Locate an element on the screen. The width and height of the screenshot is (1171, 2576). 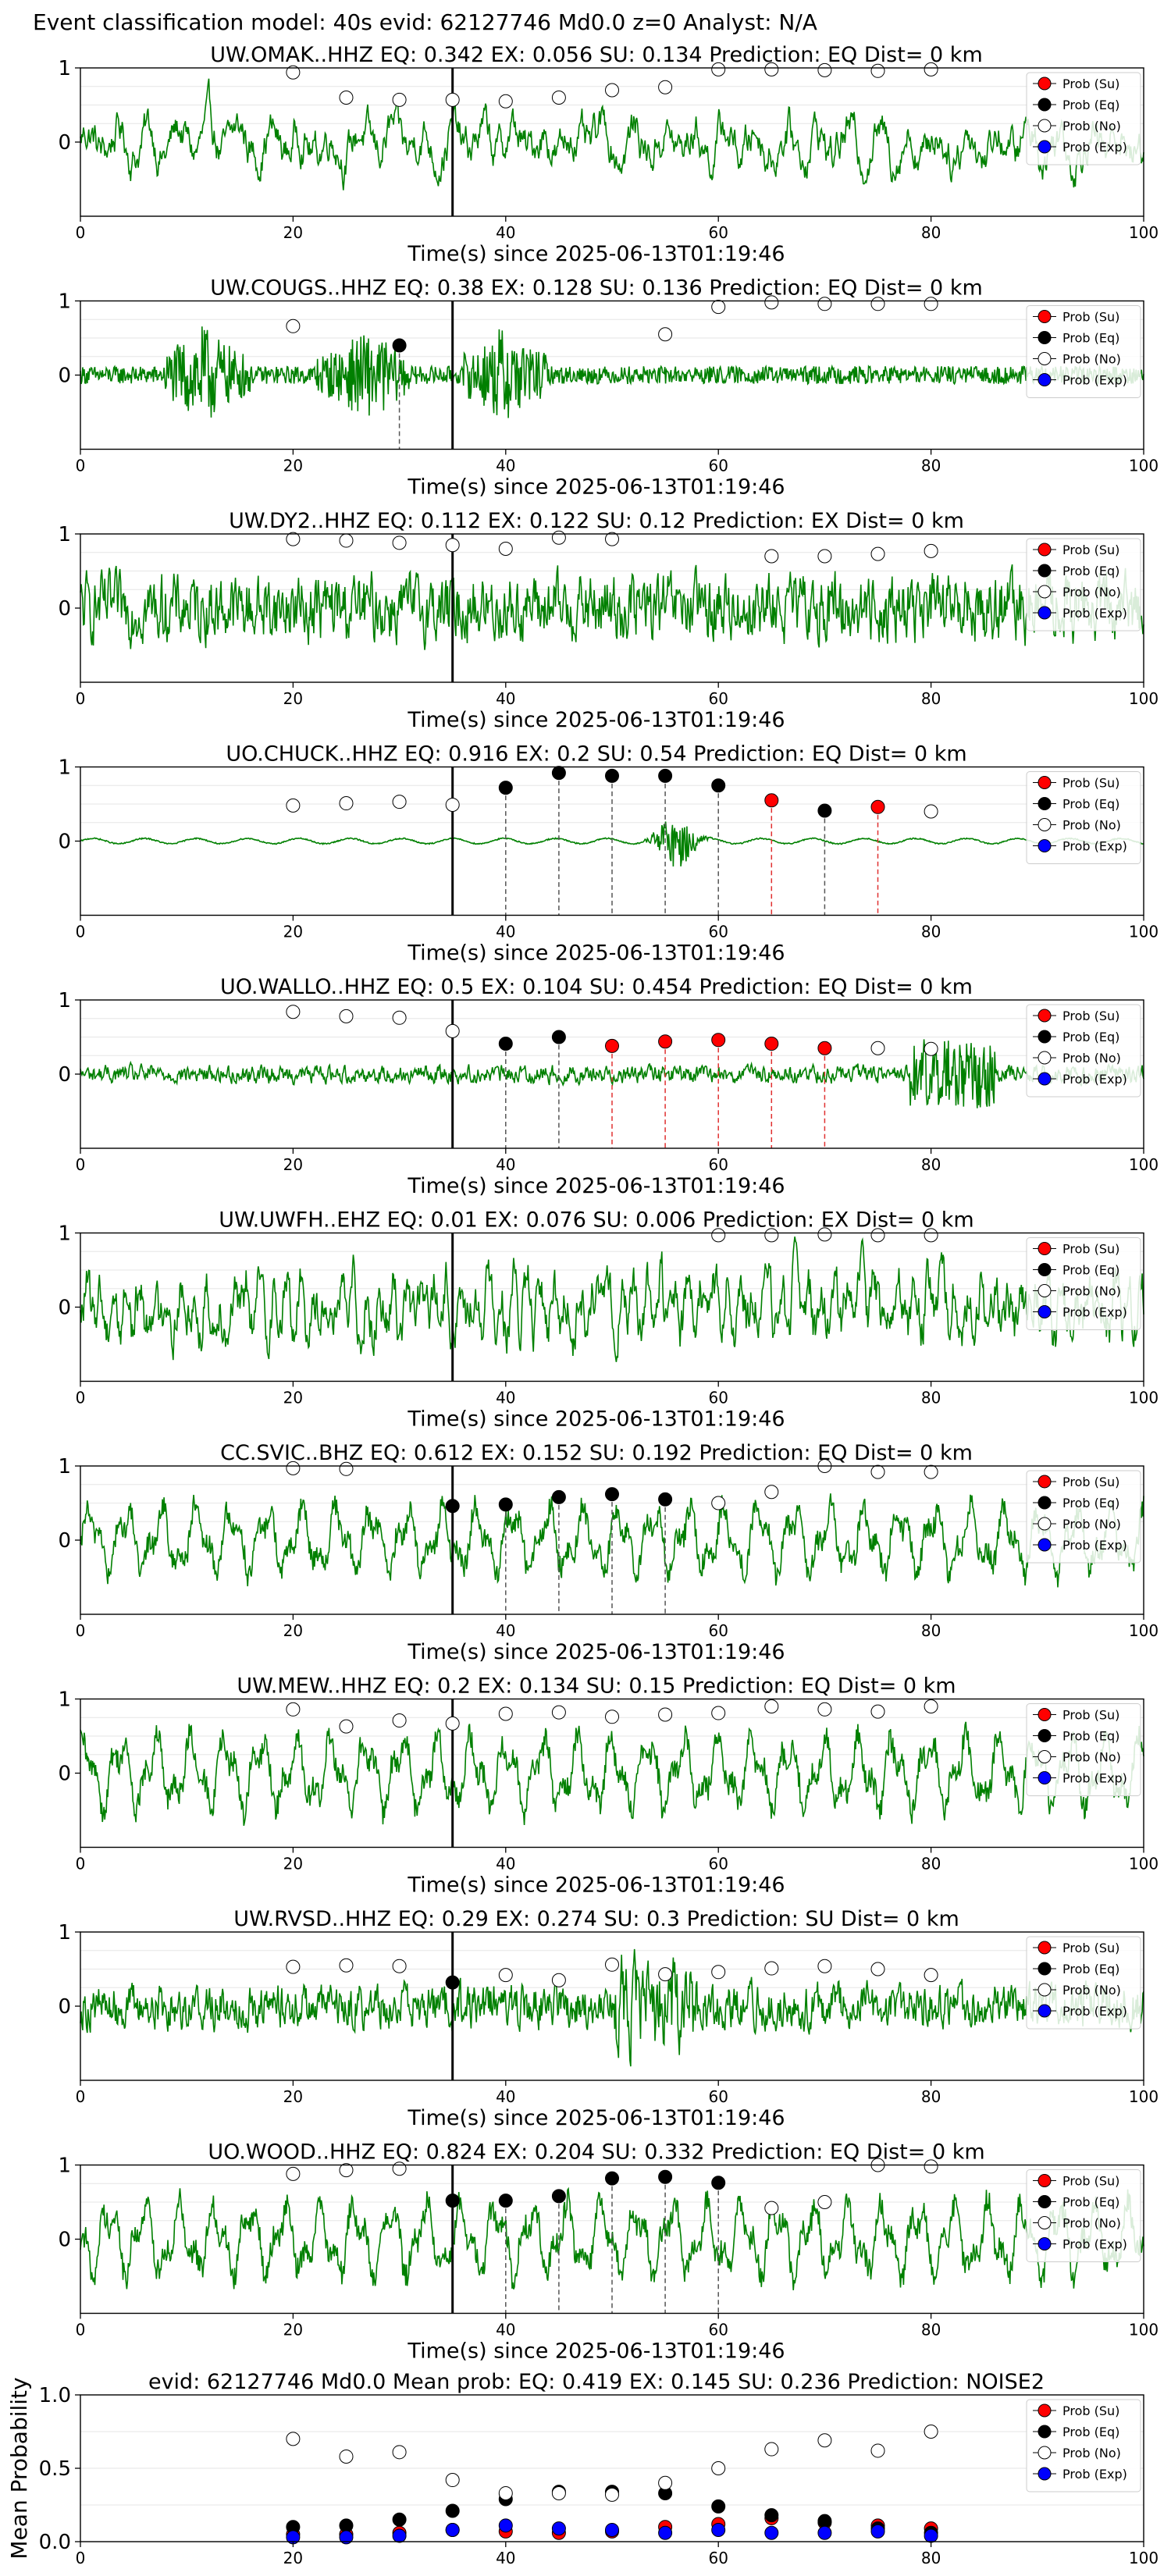
y-tick-label: 1 is located at coordinates (64, 768).